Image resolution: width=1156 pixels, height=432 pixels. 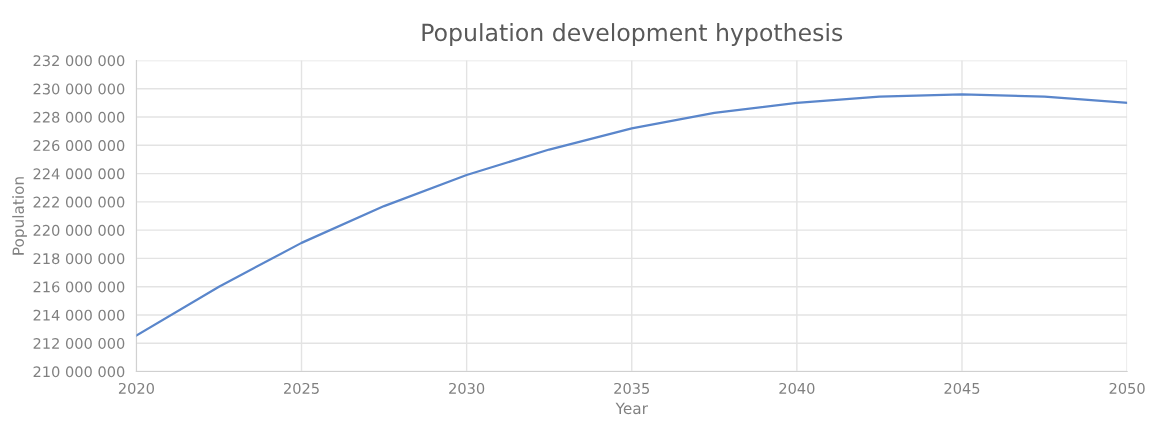 What do you see at coordinates (79, 343) in the screenshot?
I see `y-tick-label: 212 000 000` at bounding box center [79, 343].